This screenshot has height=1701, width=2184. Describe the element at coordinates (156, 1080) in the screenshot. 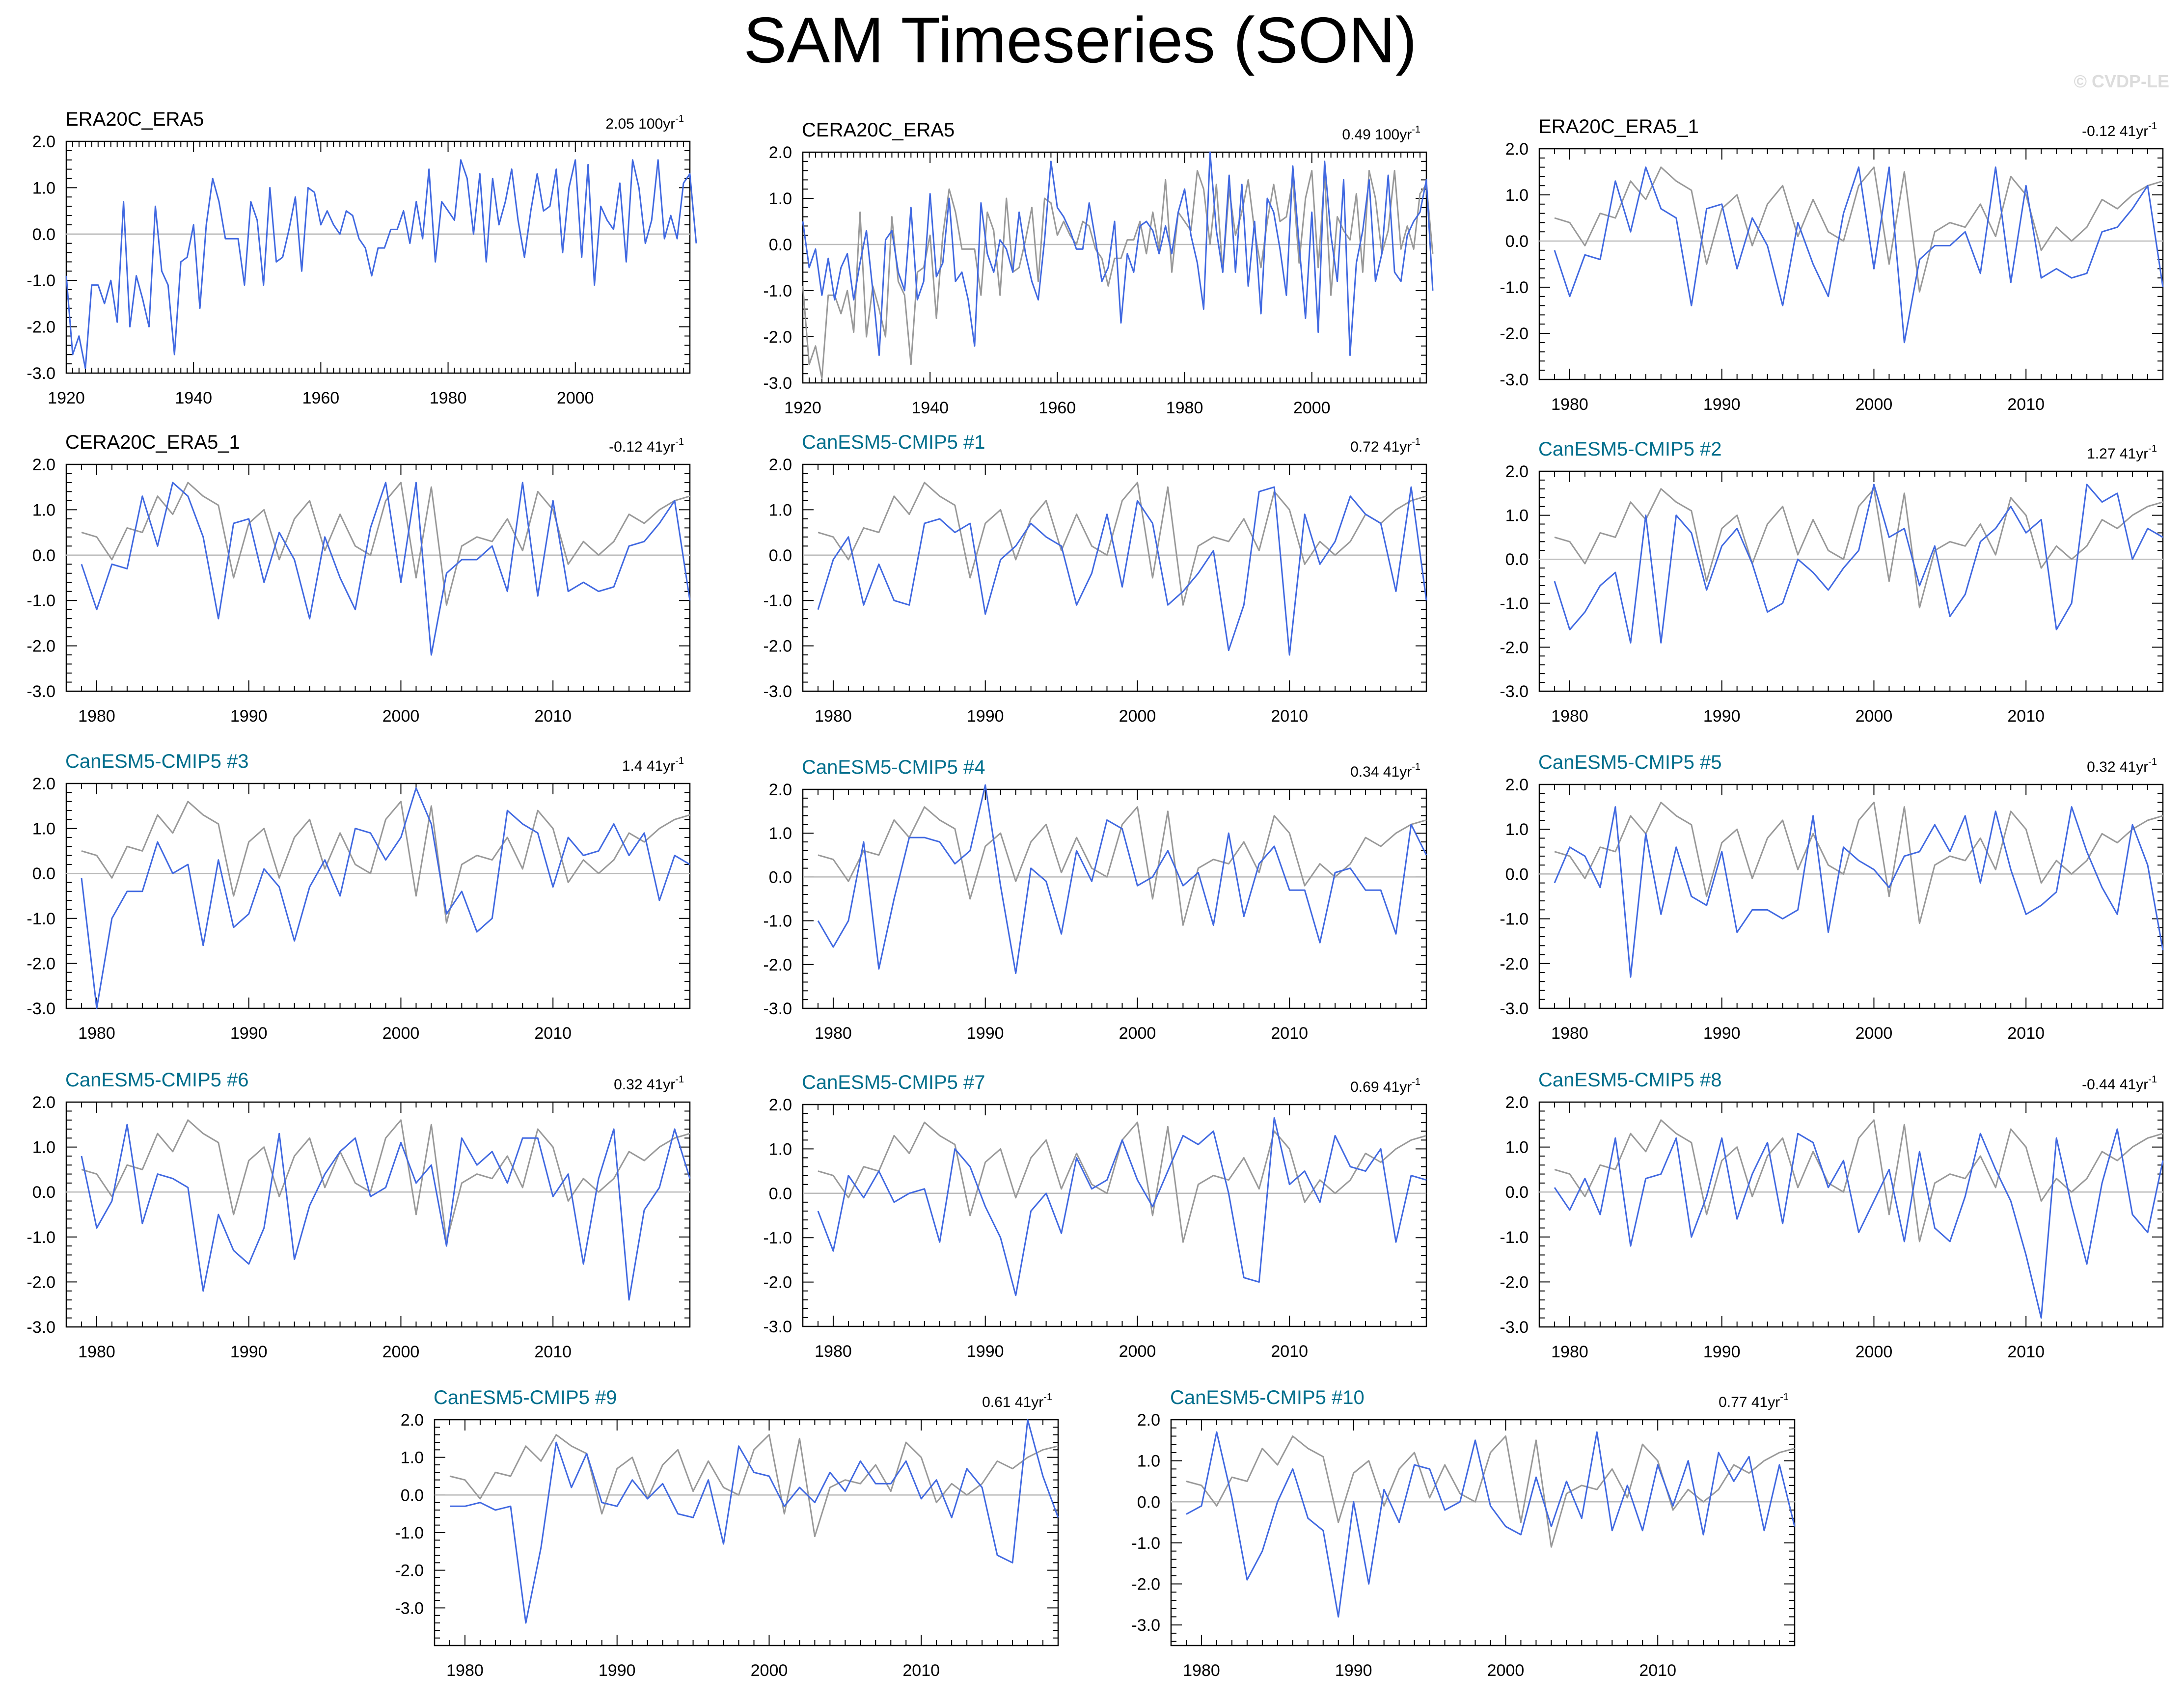

I see `panel-title: CanESM5-CMIP5 #6` at that location.